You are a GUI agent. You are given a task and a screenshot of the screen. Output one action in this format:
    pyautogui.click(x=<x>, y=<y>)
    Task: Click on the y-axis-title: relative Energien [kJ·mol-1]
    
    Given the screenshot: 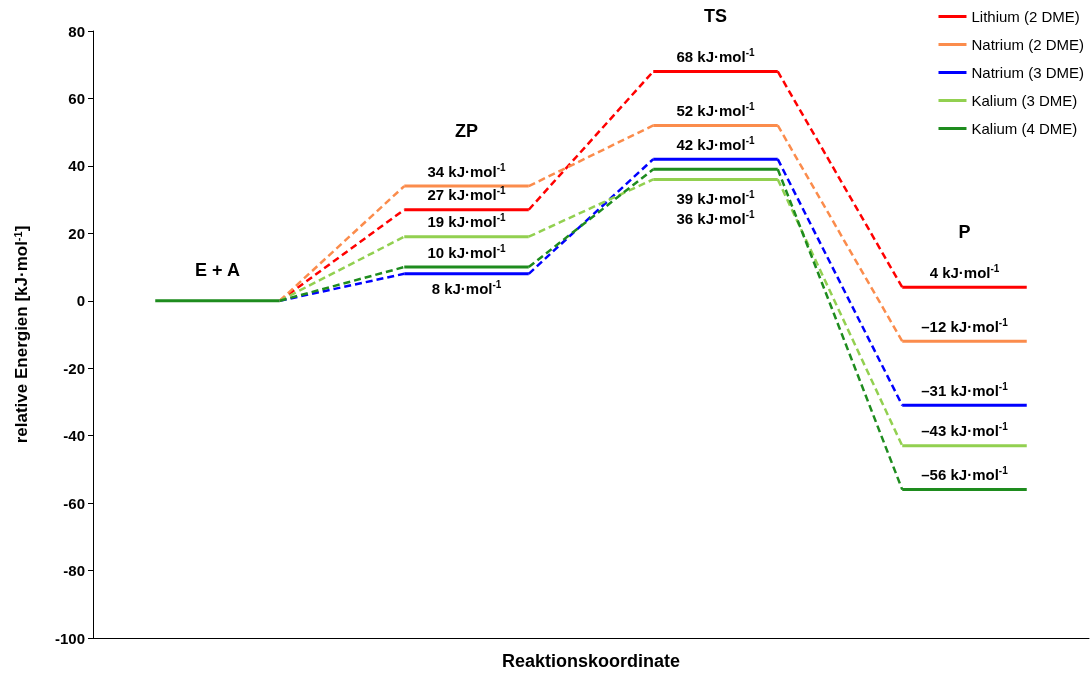 What is the action you would take?
    pyautogui.click(x=21, y=334)
    